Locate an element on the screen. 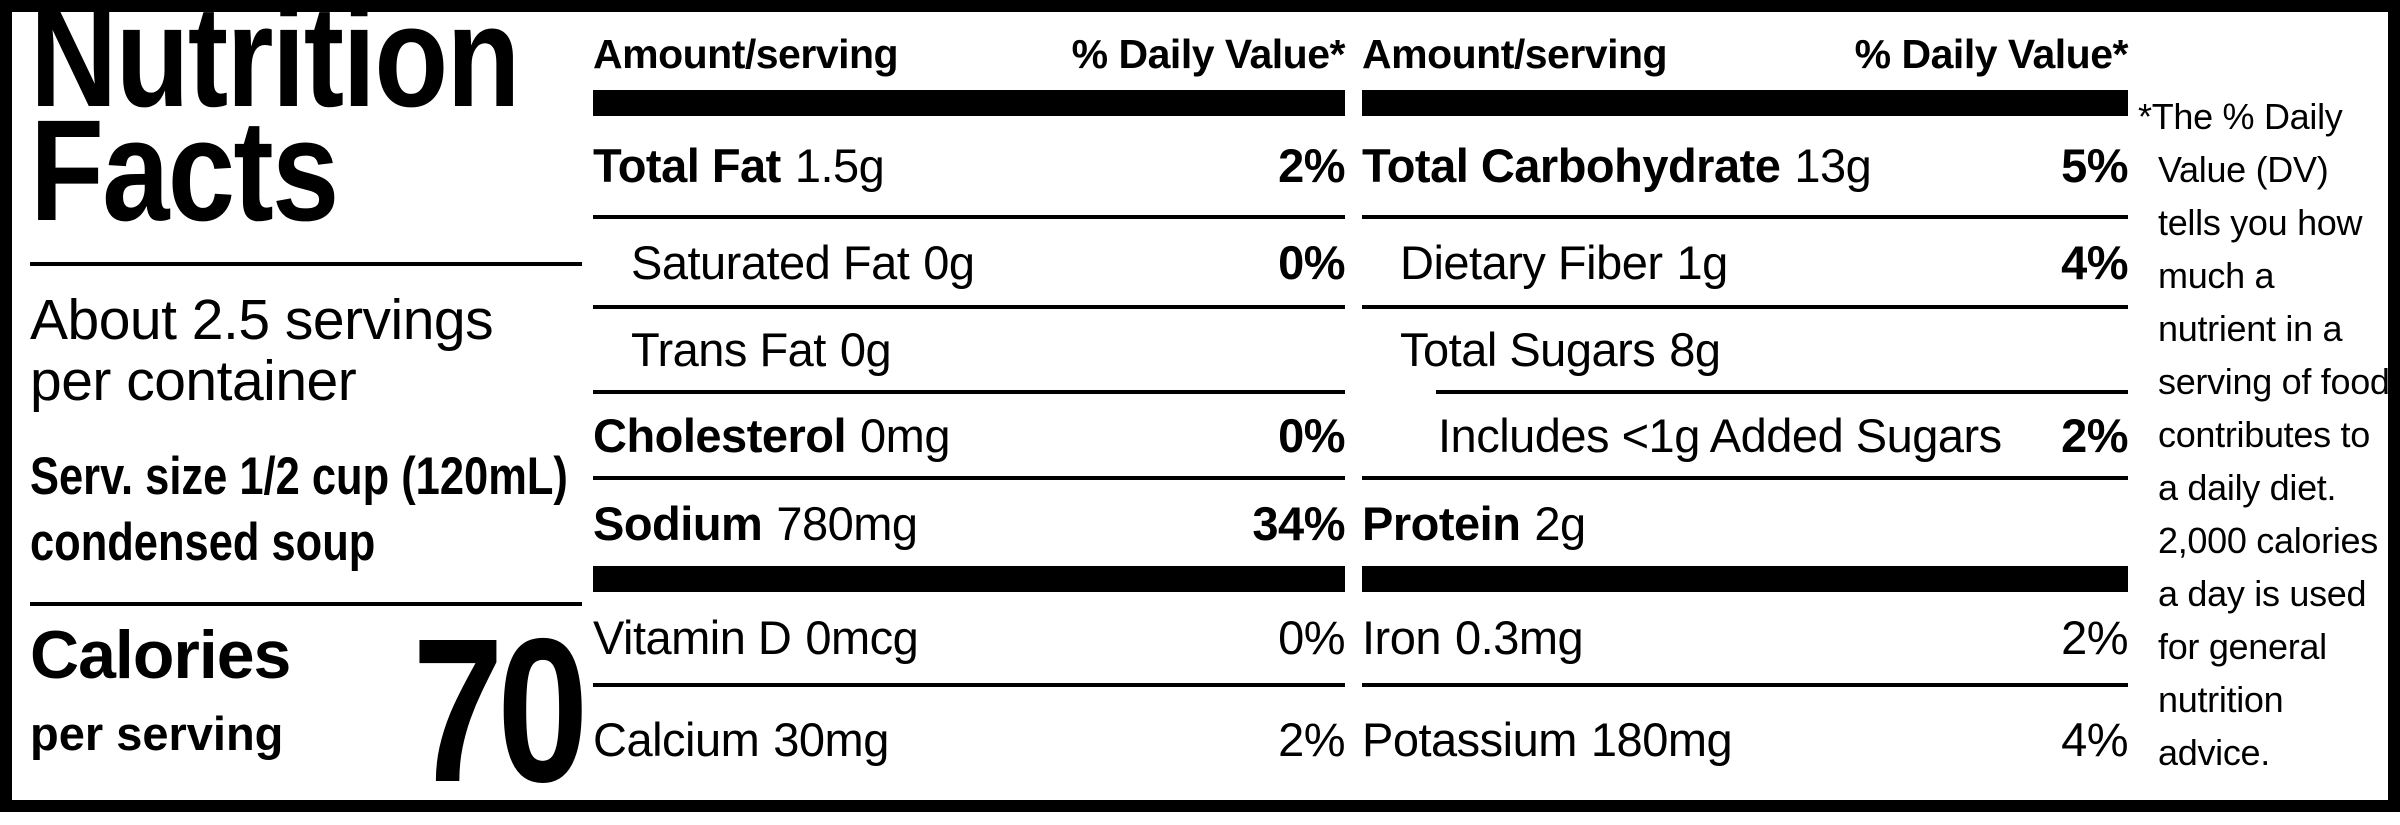 The height and width of the screenshot is (825, 2400). nutrient-amount: 8g is located at coordinates (1695, 349).